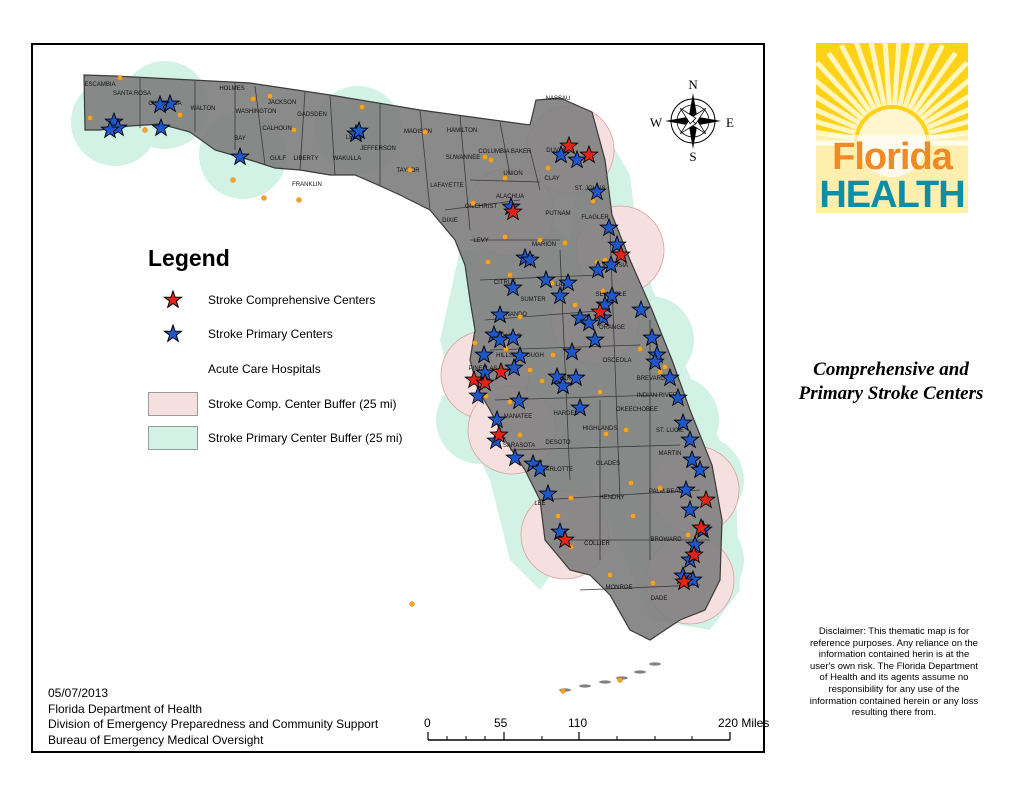 Image resolution: width=1024 pixels, height=791 pixels. What do you see at coordinates (562, 285) in the screenshot?
I see `county-label: LAKE` at bounding box center [562, 285].